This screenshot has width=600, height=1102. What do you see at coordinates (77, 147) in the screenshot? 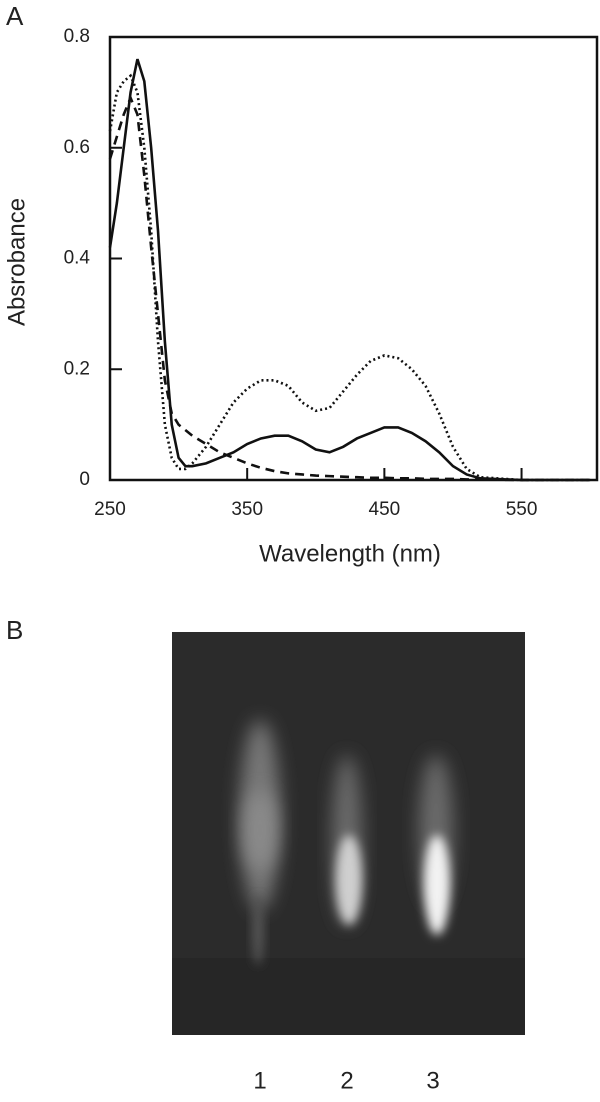
I see `y-tick-label: 0.6` at bounding box center [77, 147].